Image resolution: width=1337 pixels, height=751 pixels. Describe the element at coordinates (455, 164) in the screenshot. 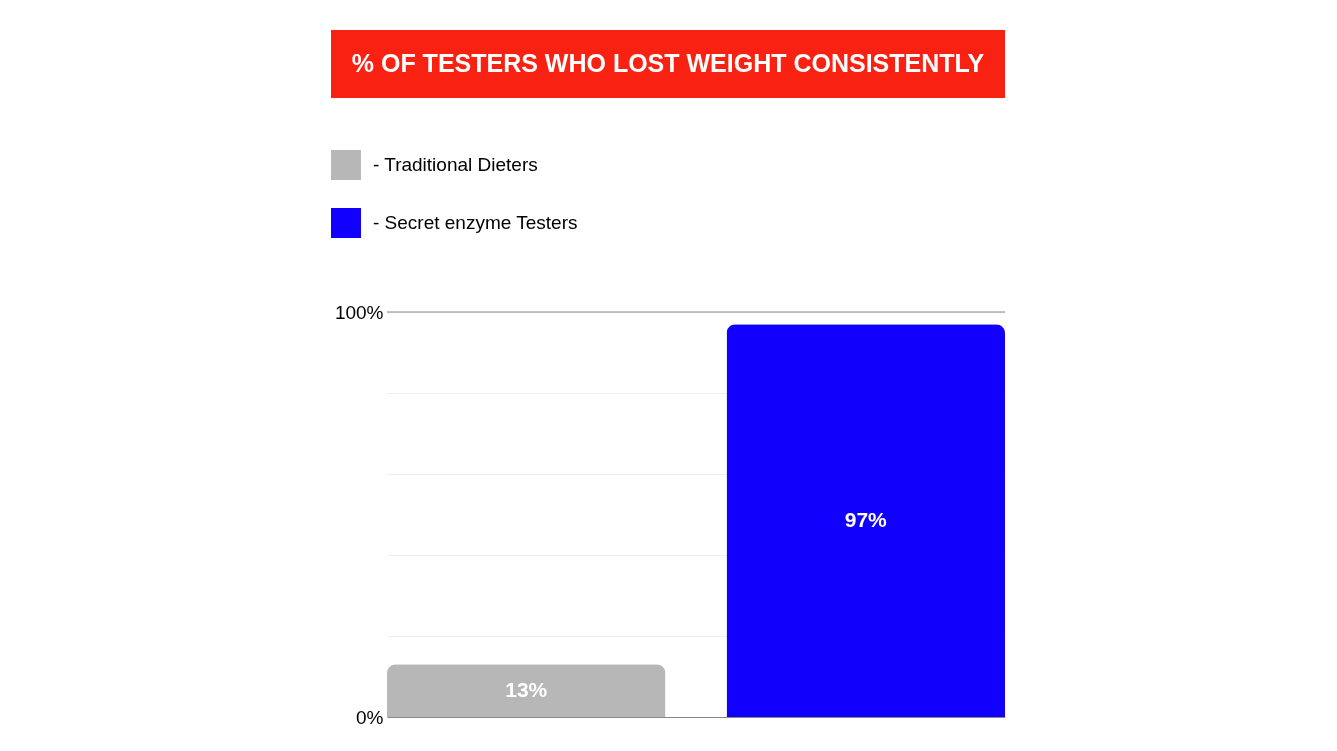

I see `legend-label: - Traditional Dieters` at that location.